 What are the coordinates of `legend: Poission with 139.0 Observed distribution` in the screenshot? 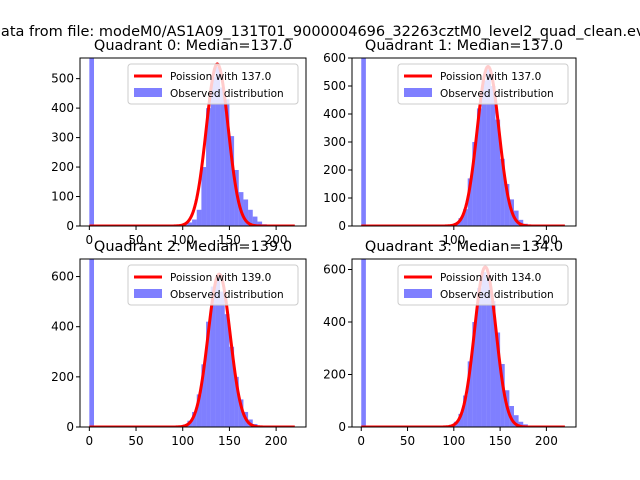 It's located at (213, 285).